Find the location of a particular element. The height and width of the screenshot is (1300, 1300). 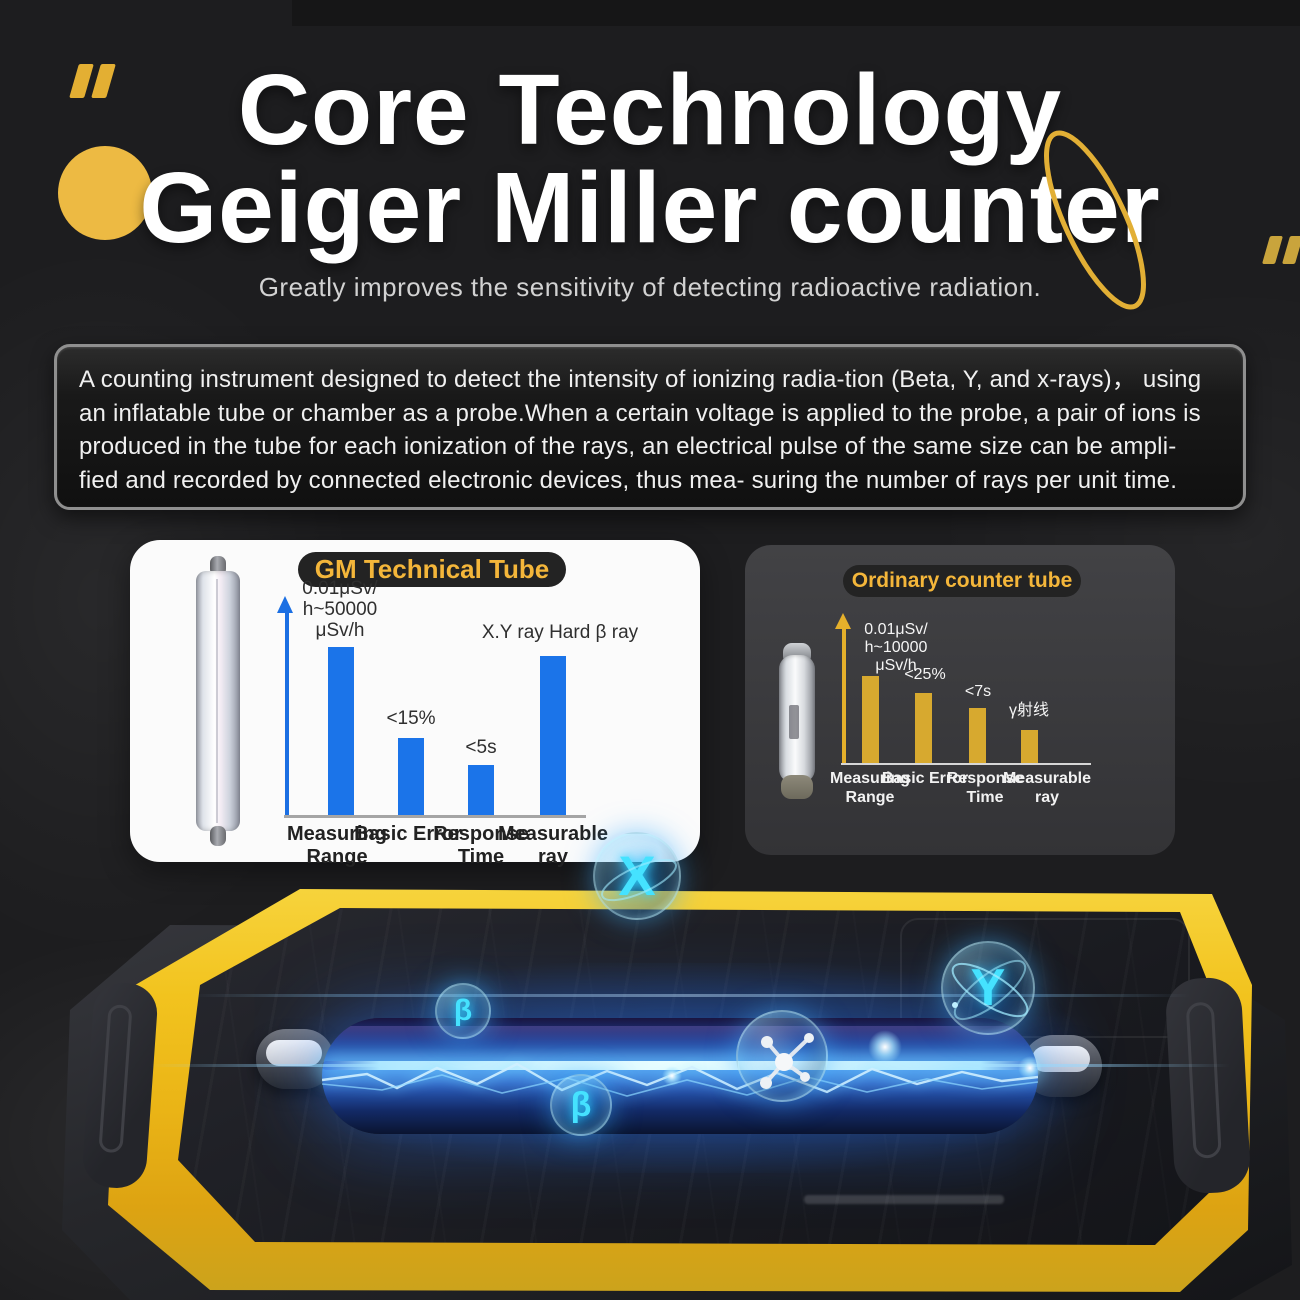

light-streak is located at coordinates (690, 995).